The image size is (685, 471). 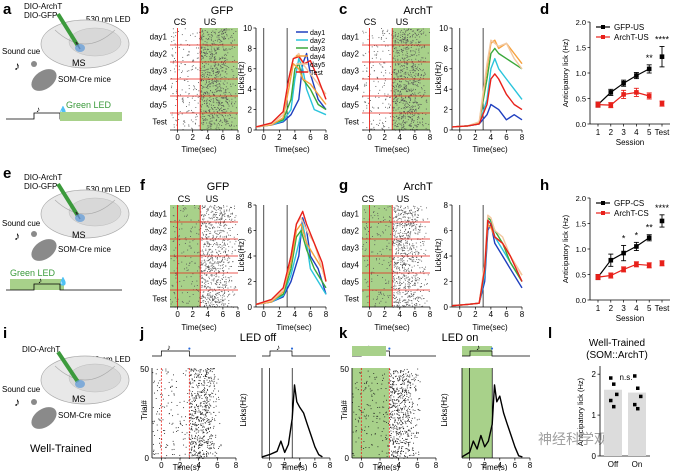 I want to click on x-tick-label: 2, so click(x=284, y=465).